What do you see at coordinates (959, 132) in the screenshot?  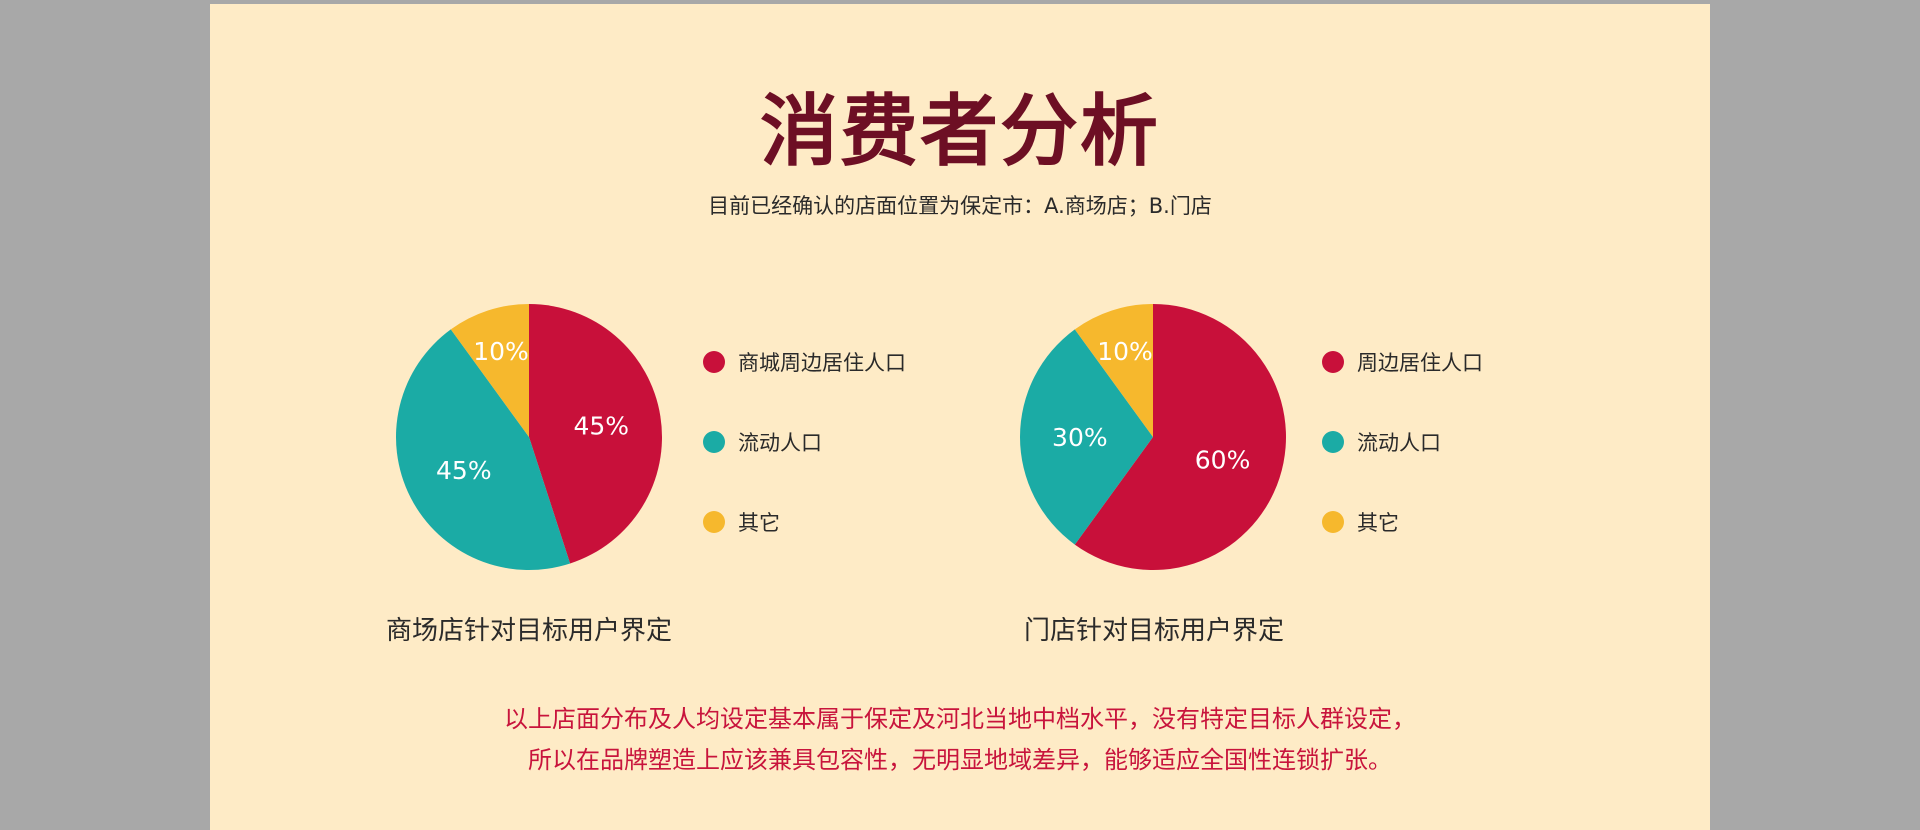 I see `page-title: 消费者分析` at bounding box center [959, 132].